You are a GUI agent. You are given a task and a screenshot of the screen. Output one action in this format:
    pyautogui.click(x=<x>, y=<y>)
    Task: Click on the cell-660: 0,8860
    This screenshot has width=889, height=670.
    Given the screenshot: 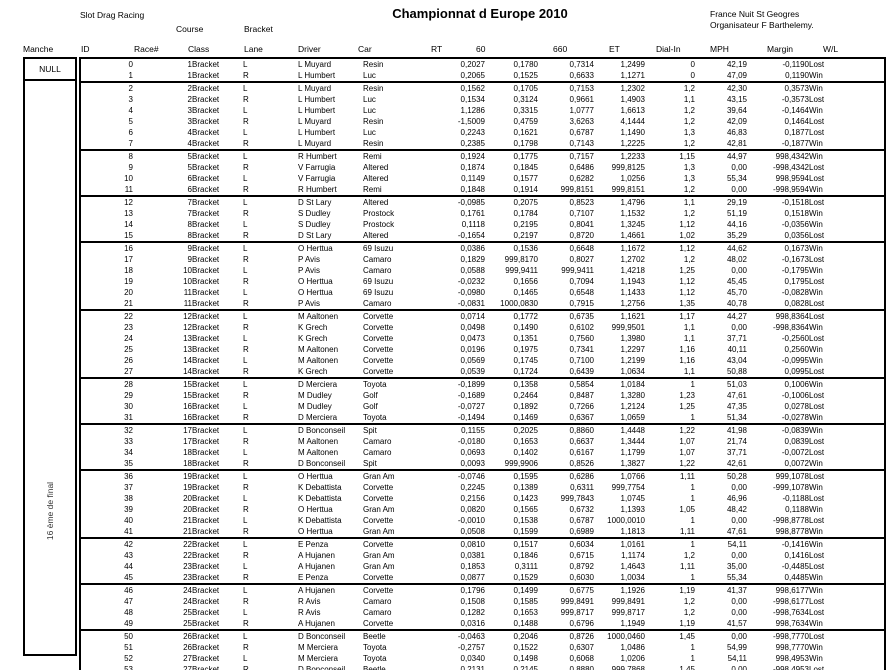 What is the action you would take?
    pyautogui.click(x=581, y=430)
    